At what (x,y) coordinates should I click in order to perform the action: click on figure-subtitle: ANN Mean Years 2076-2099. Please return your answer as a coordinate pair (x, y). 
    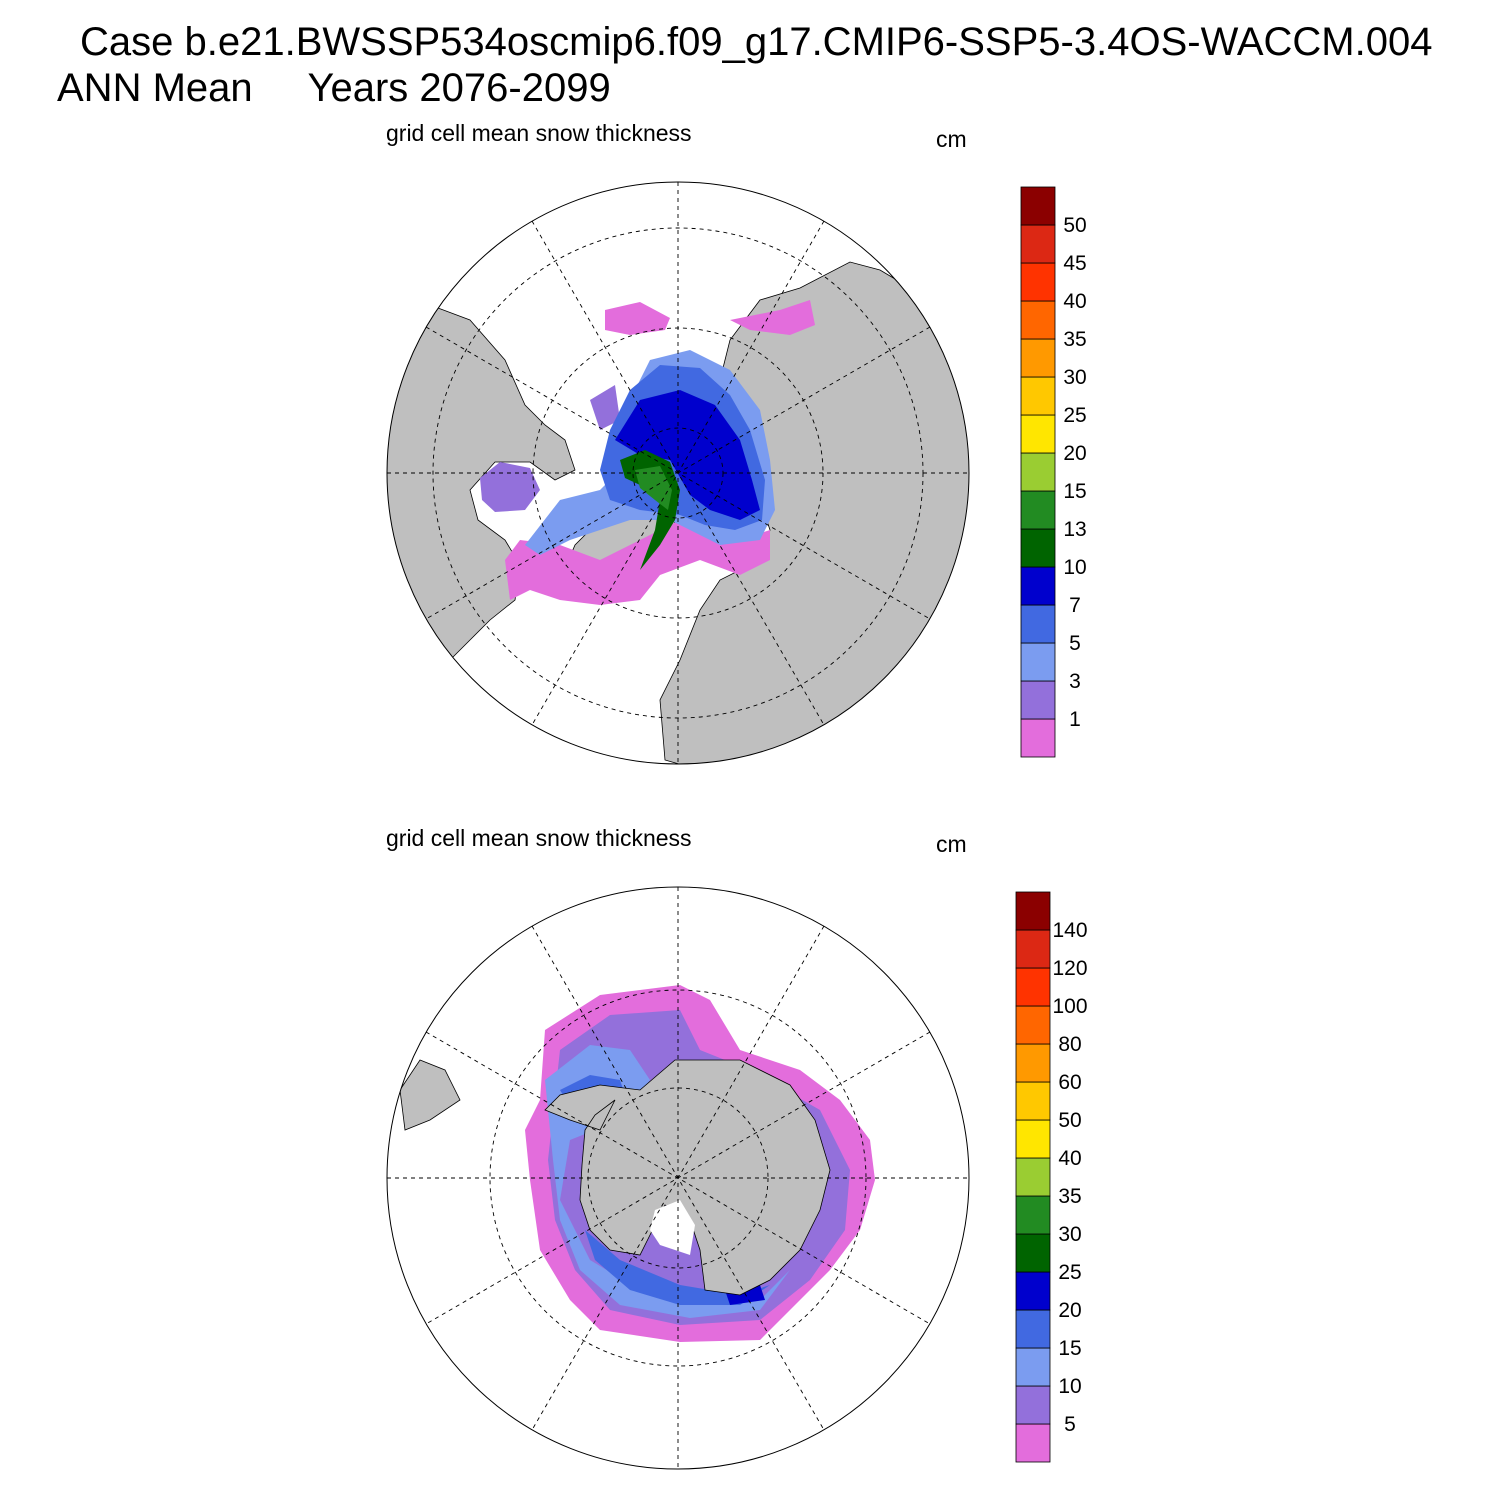
    Looking at the image, I should click on (334, 88).